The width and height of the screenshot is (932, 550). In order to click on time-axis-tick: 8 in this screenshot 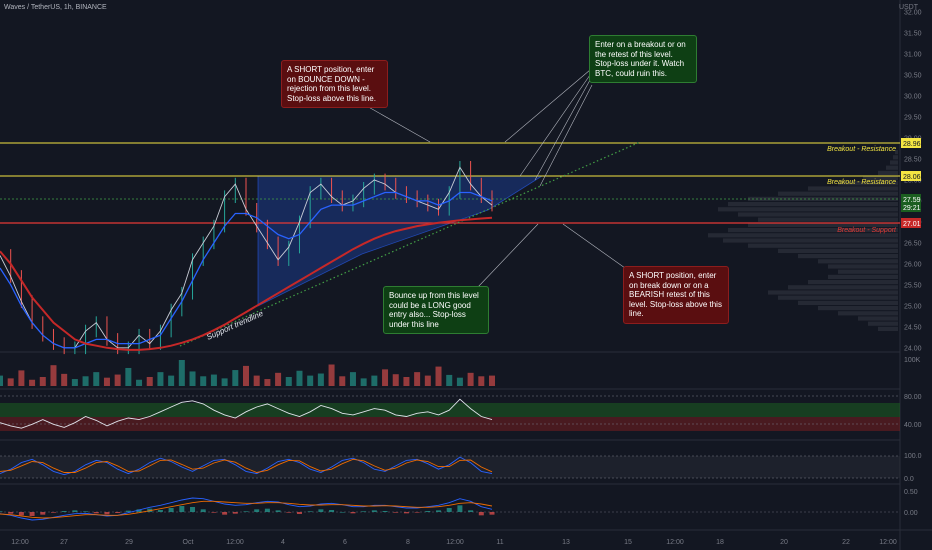, I will do `click(408, 542)`.